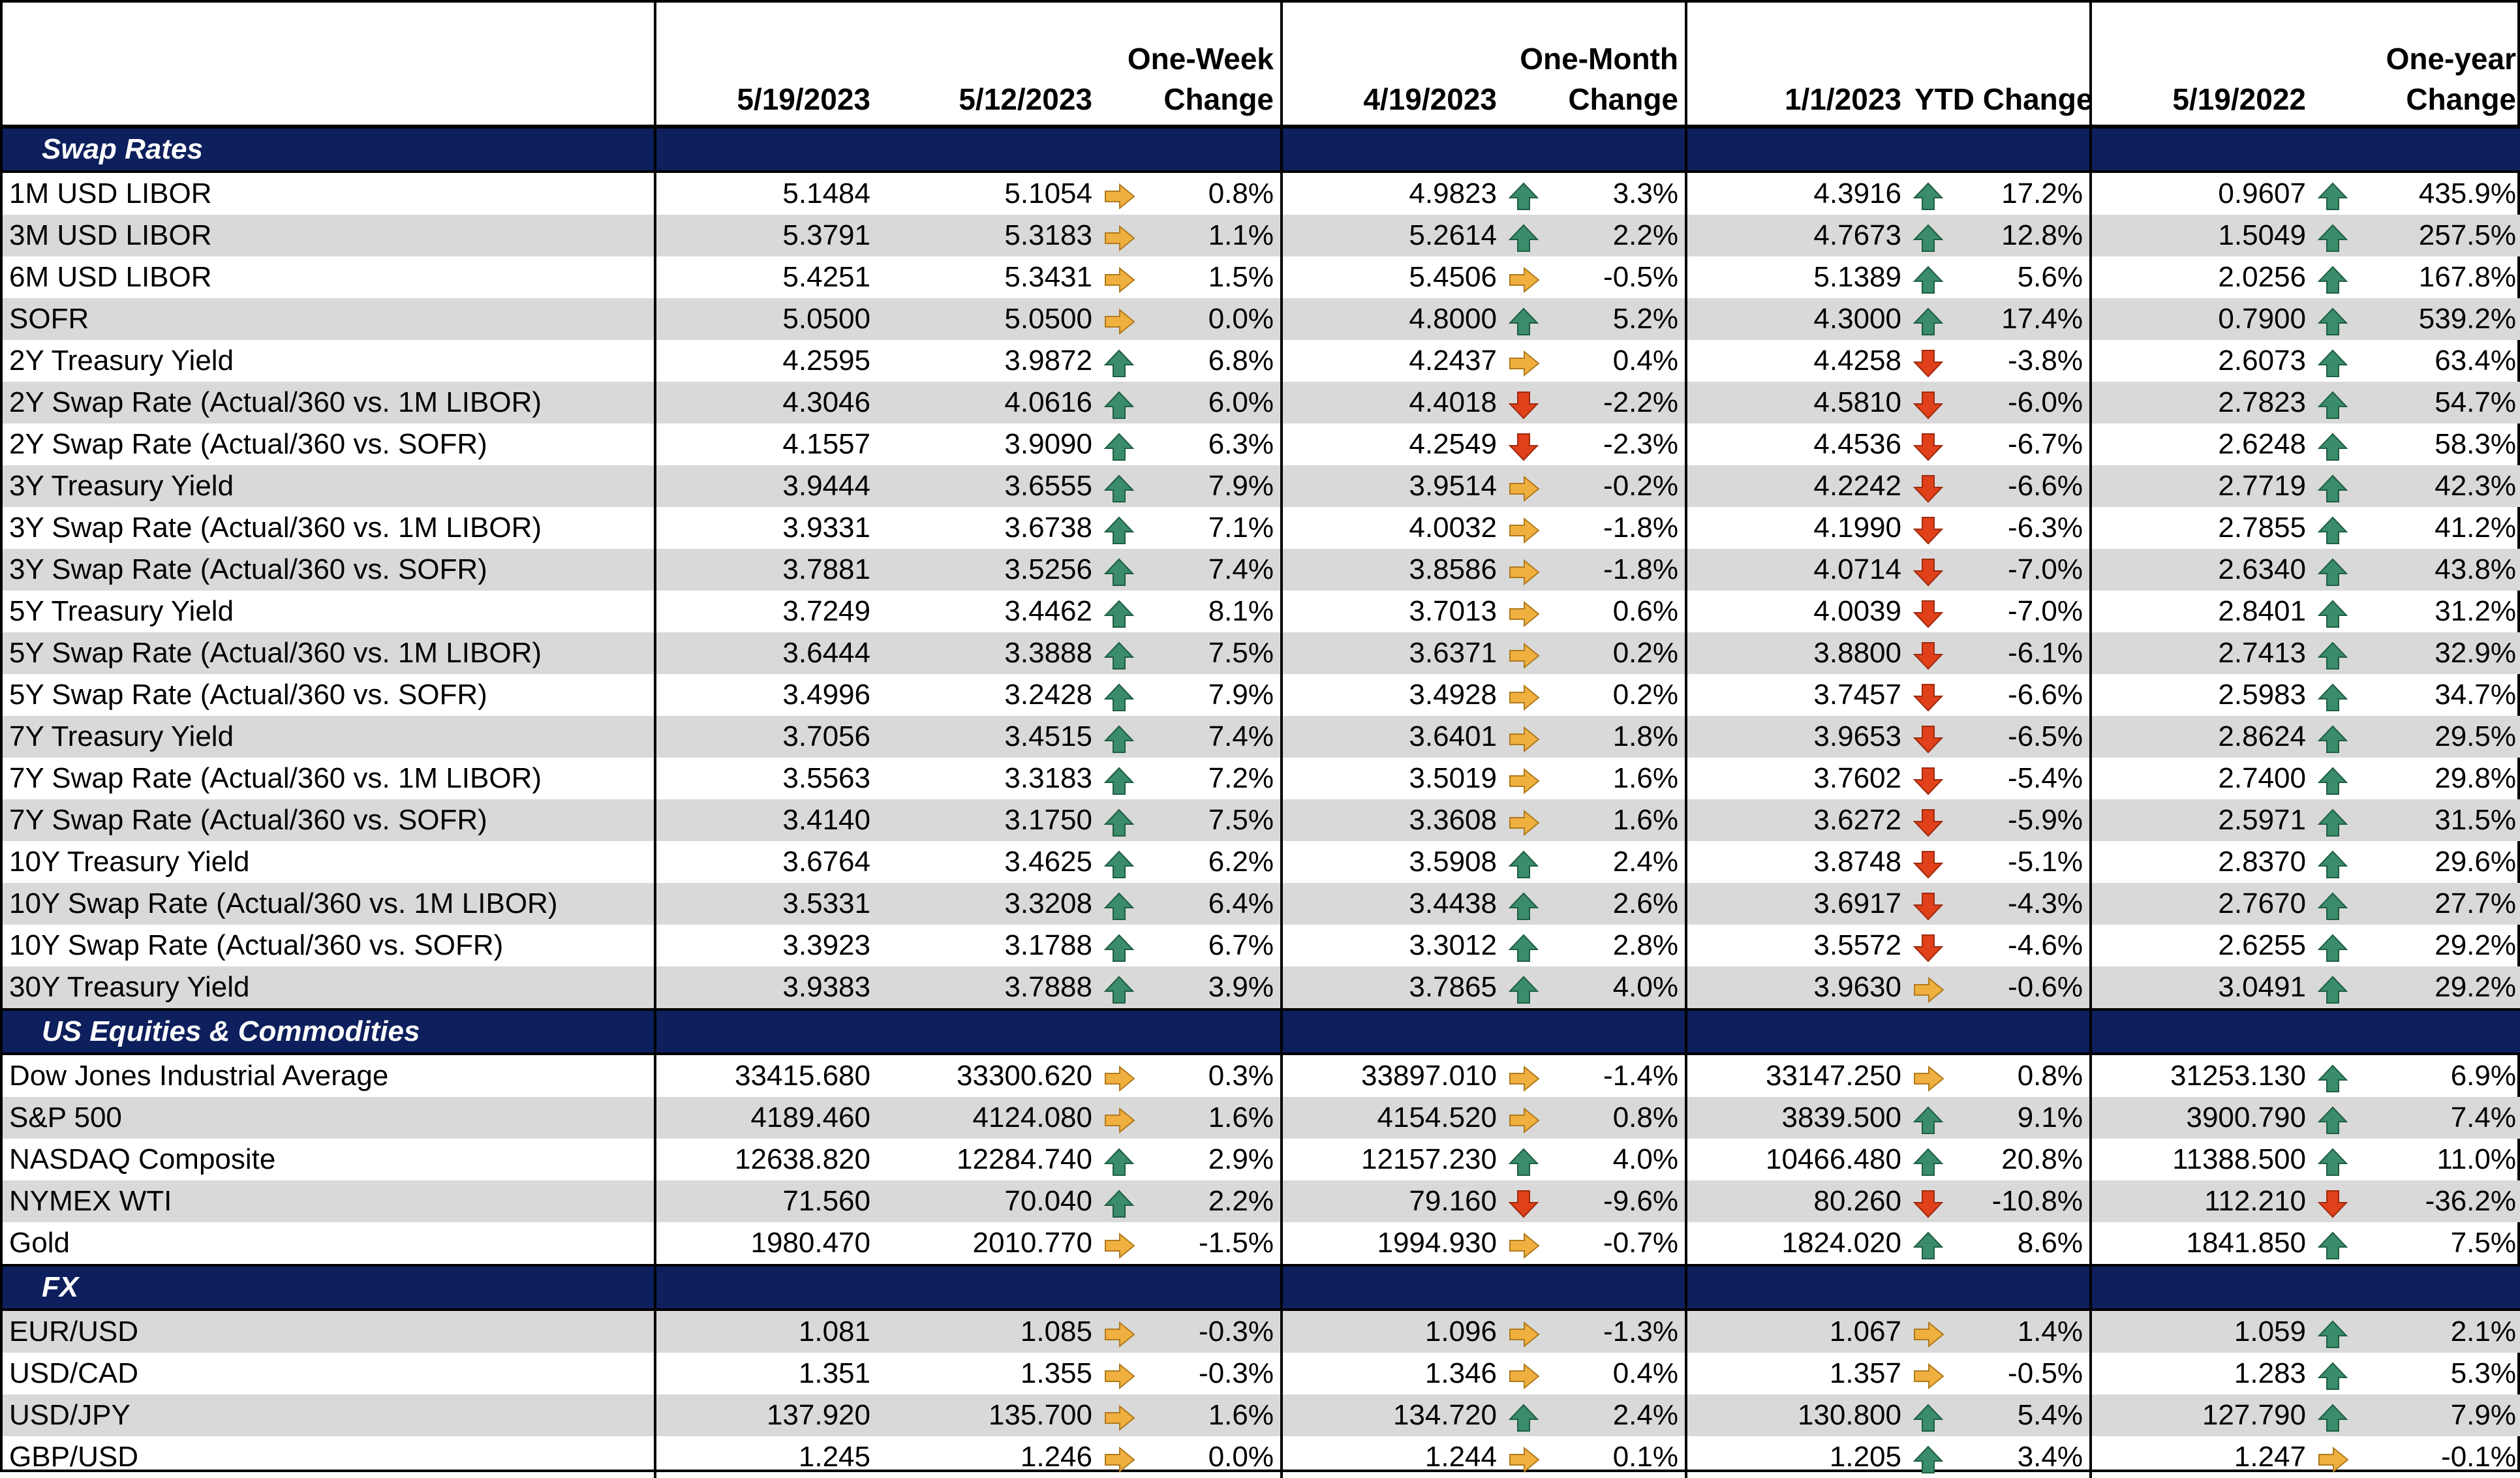 The height and width of the screenshot is (1478, 2520). I want to click on row-label: Dow Jones Industrial Average, so click(329, 1075).